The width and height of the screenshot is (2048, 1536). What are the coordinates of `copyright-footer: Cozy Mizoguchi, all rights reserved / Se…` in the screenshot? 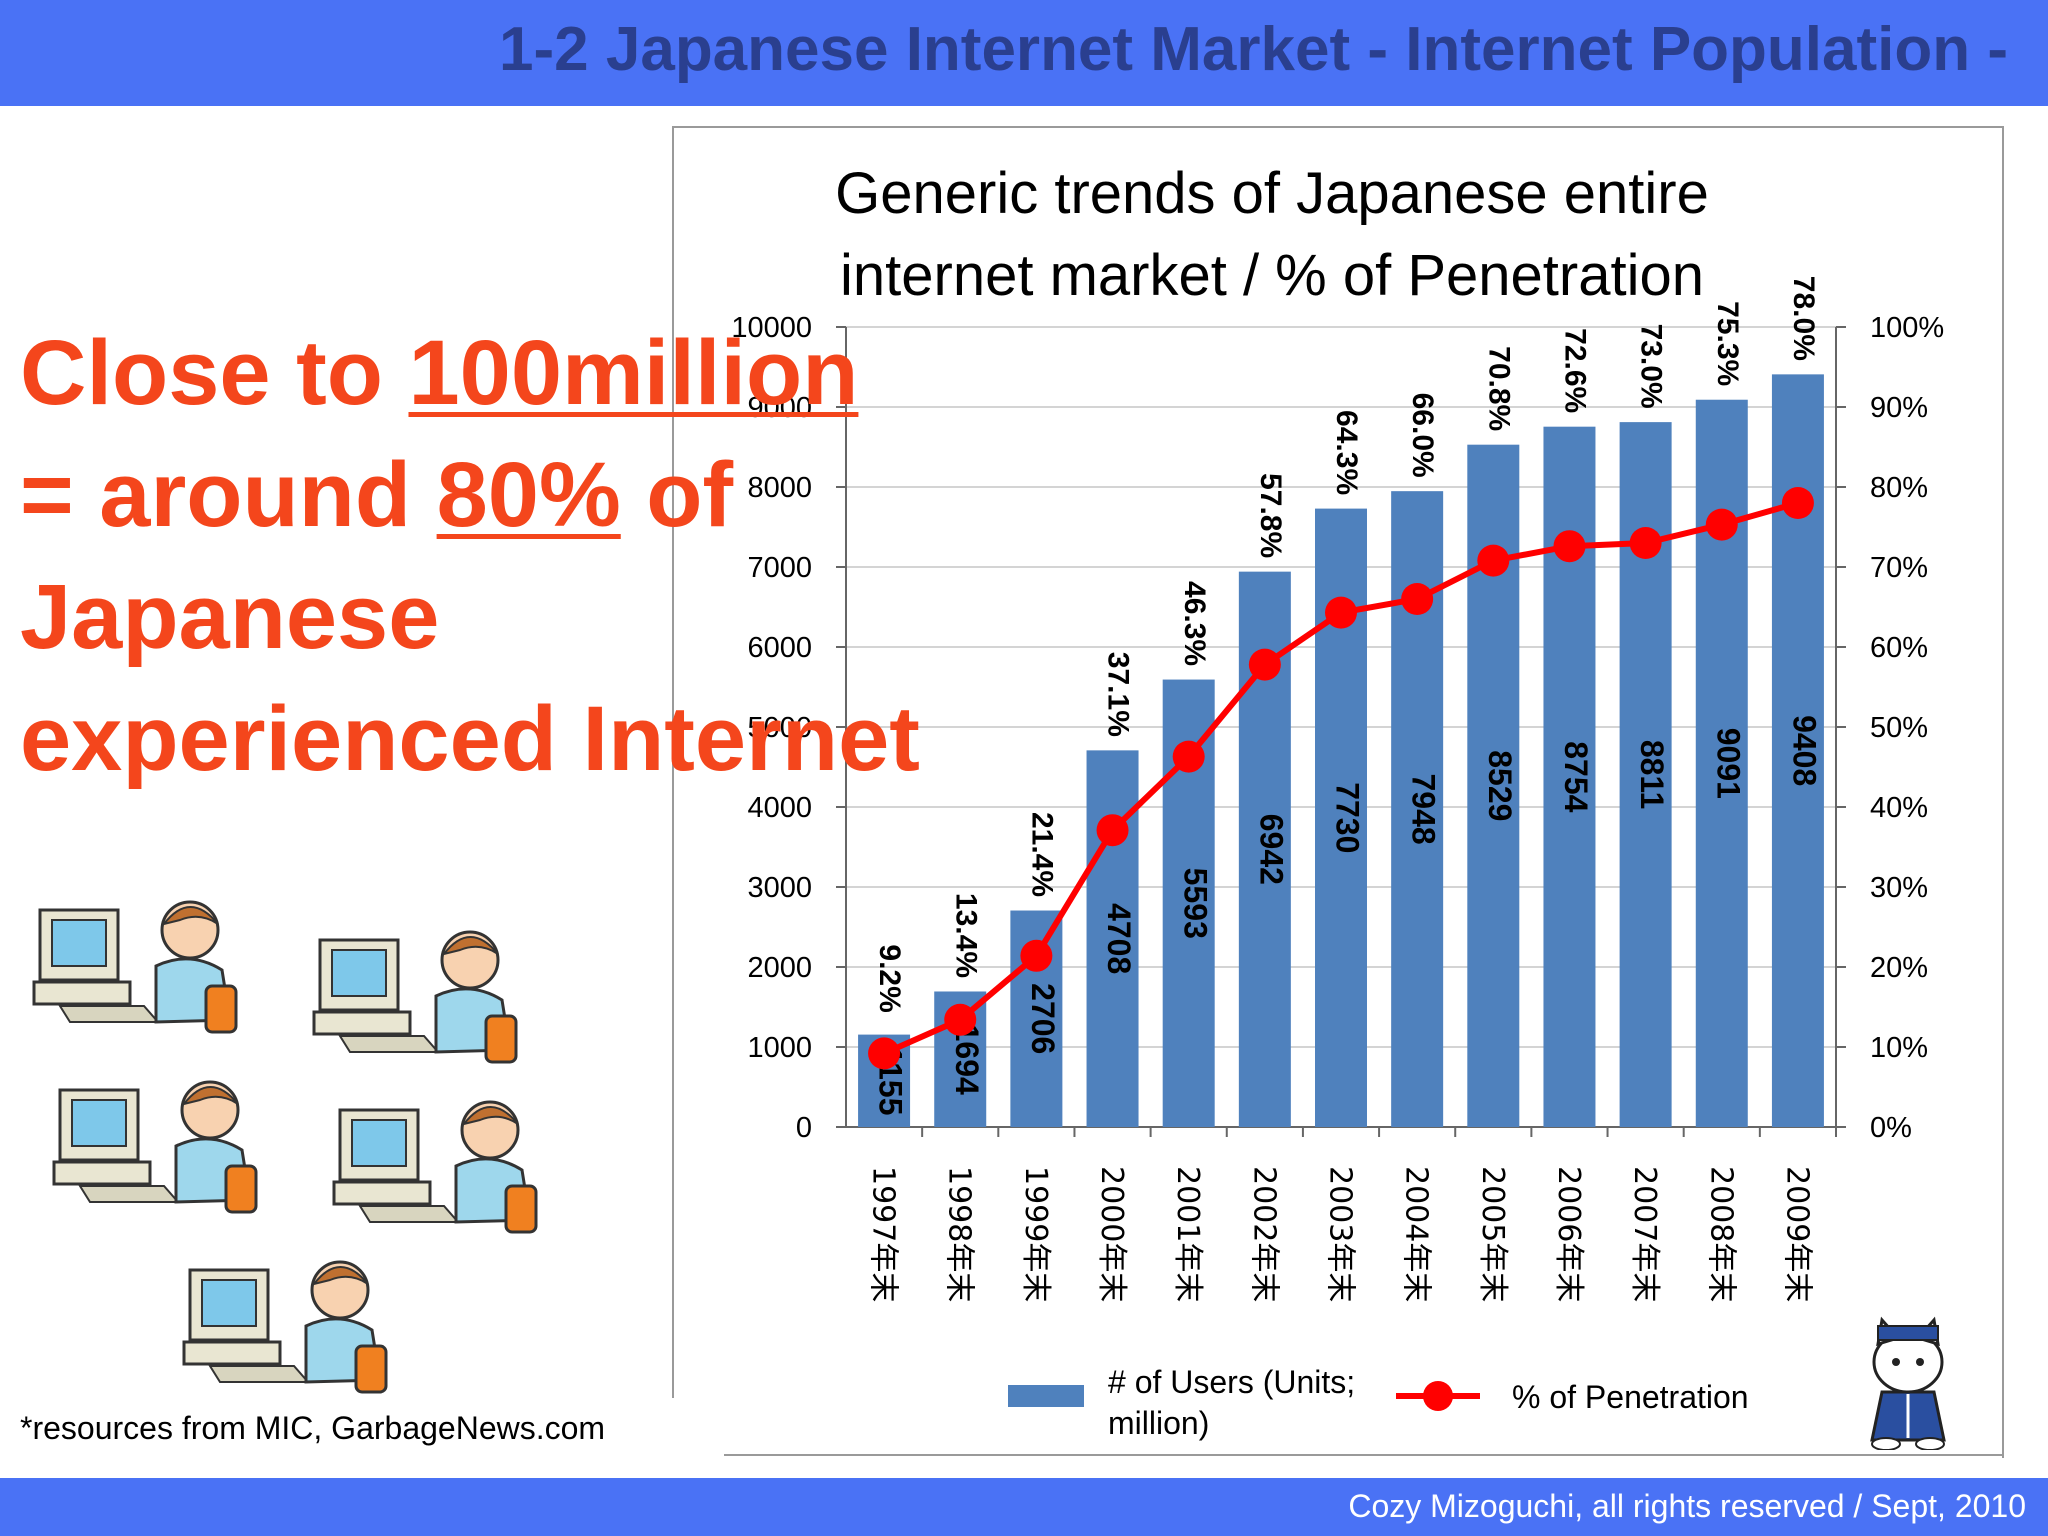 It's located at (1687, 1506).